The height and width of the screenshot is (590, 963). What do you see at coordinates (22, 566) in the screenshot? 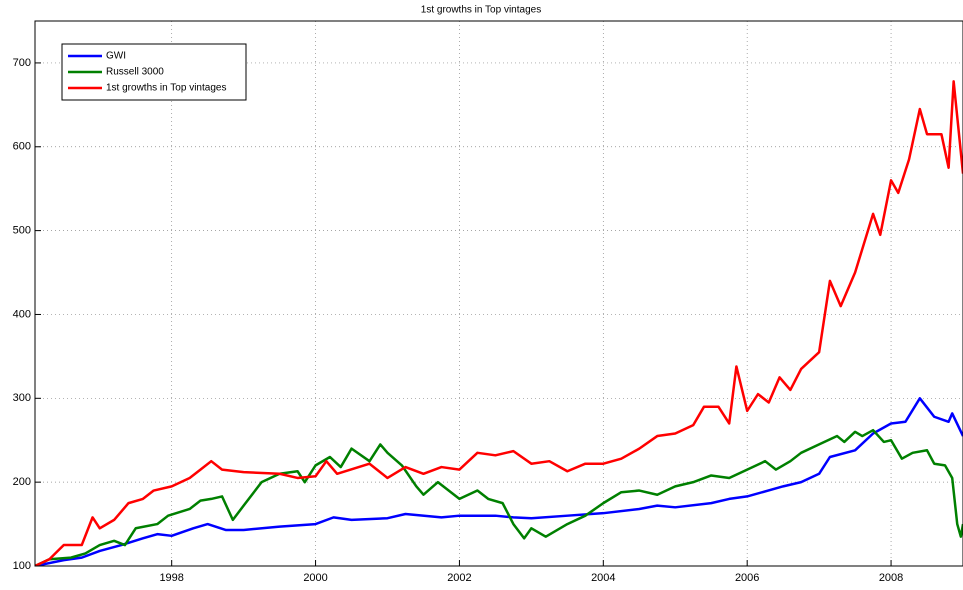
I see `y-tick-label: 100` at bounding box center [22, 566].